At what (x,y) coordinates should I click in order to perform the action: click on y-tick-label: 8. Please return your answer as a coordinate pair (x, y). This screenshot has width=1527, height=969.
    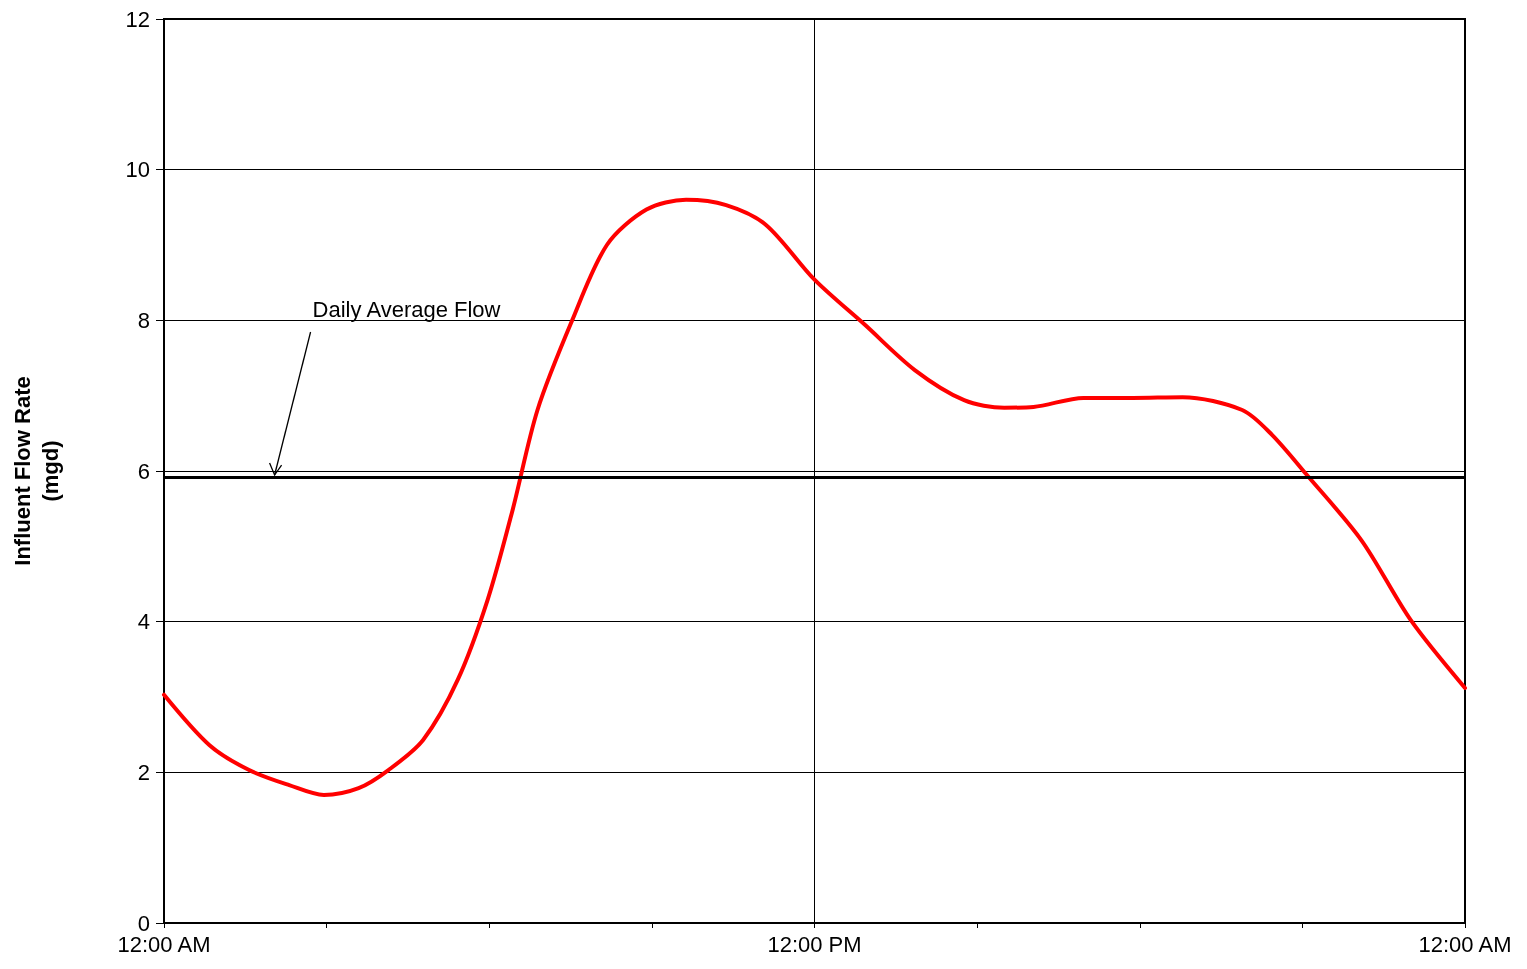
    Looking at the image, I should click on (143, 320).